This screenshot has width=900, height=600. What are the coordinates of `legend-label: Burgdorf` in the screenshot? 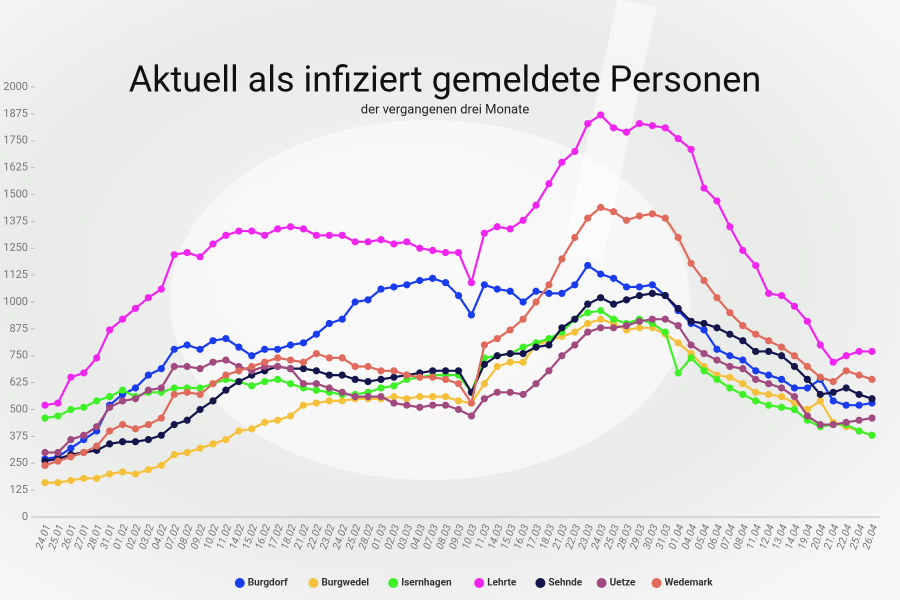 It's located at (268, 583).